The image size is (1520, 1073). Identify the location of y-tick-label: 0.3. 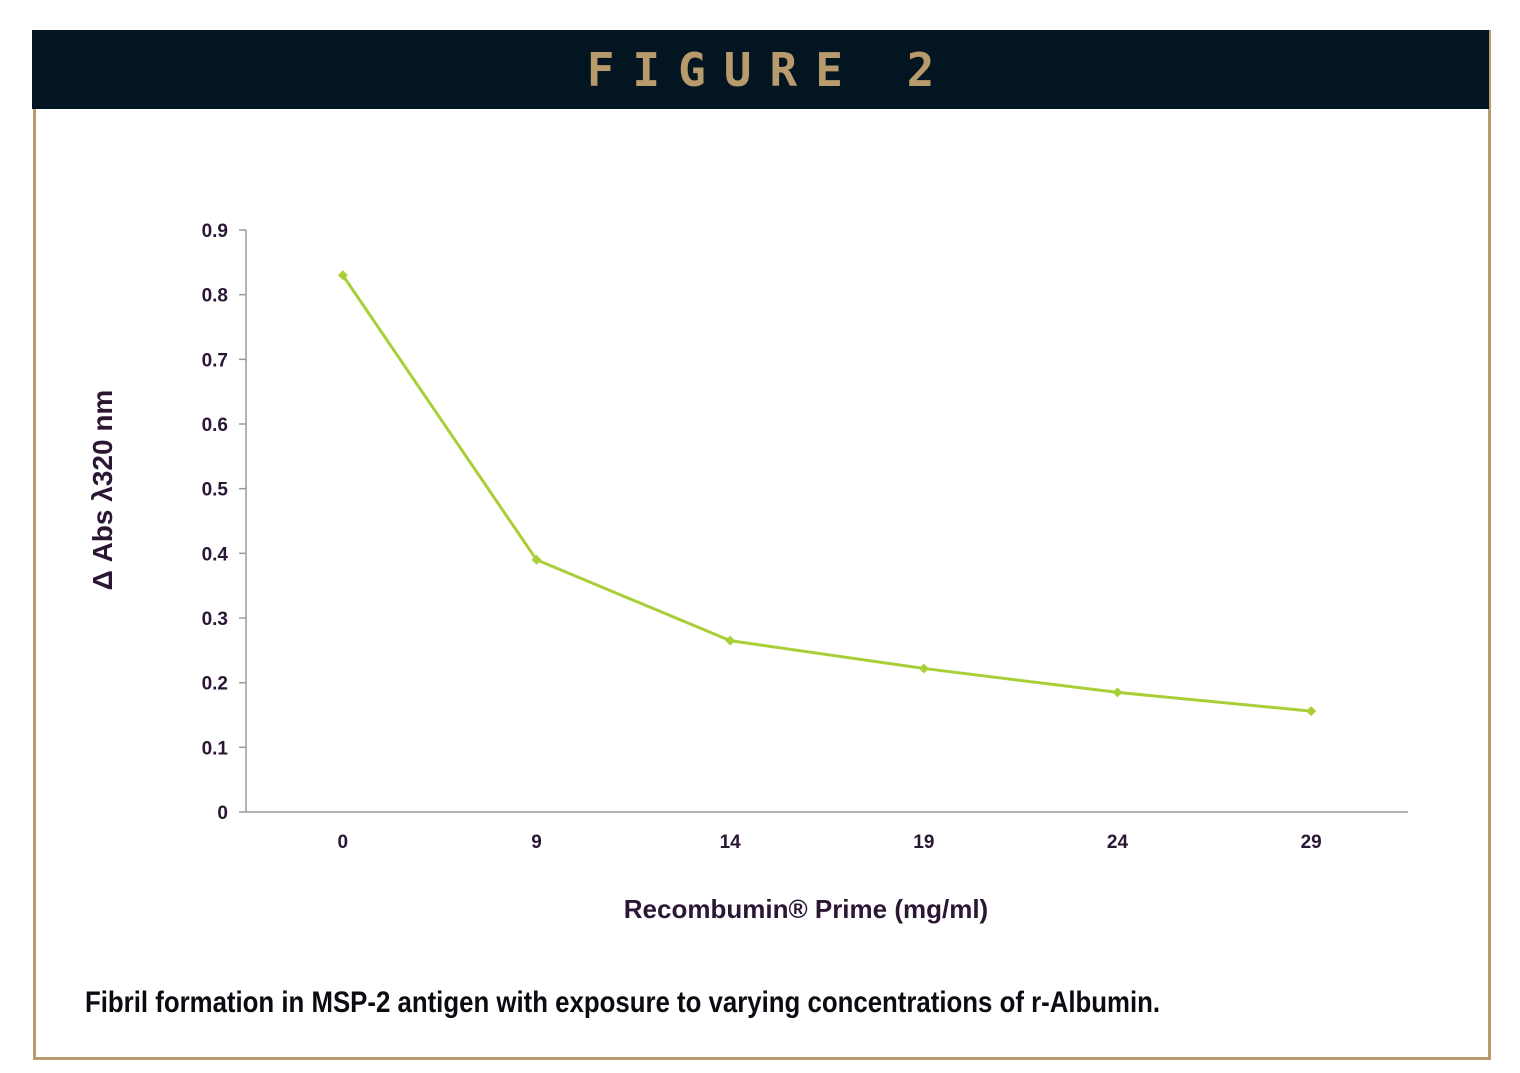
(215, 619).